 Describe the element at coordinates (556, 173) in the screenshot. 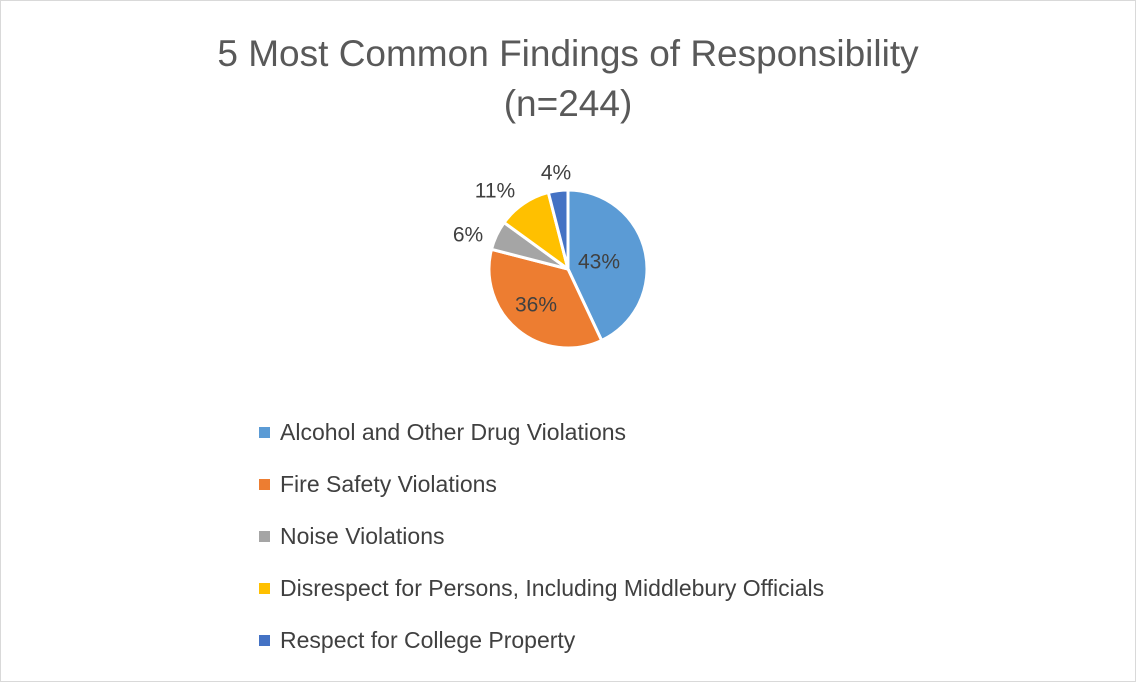

I see `data-label-college-property: 4%` at that location.